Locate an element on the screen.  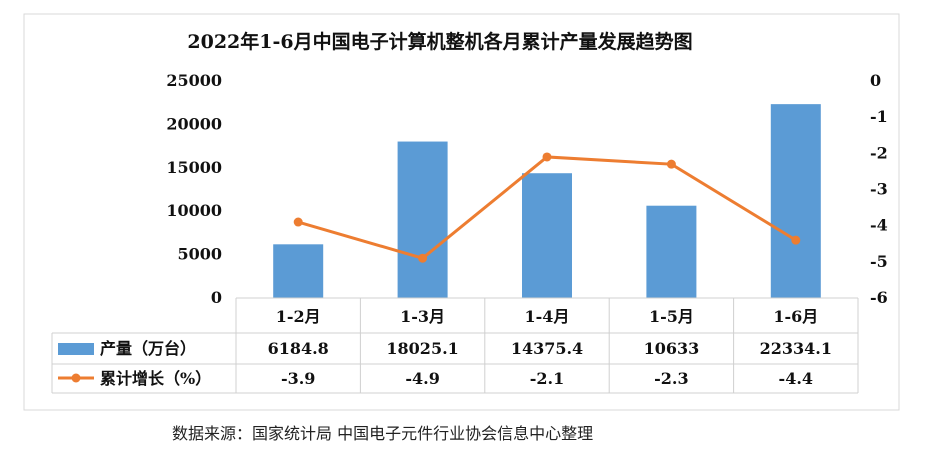
legend-line-marker is located at coordinates (76, 378).